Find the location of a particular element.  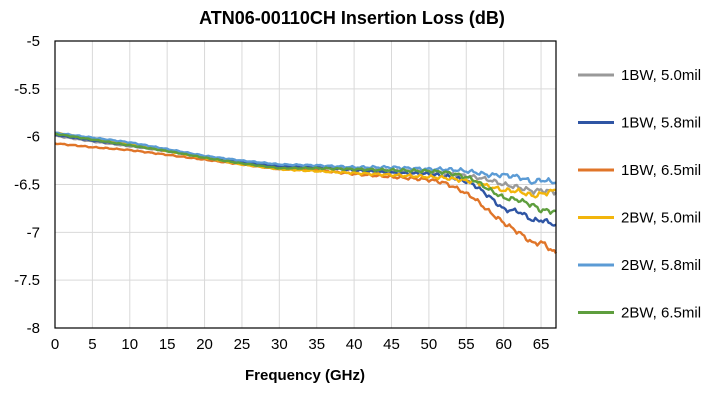

x-tick-label: 35 is located at coordinates (316, 344).